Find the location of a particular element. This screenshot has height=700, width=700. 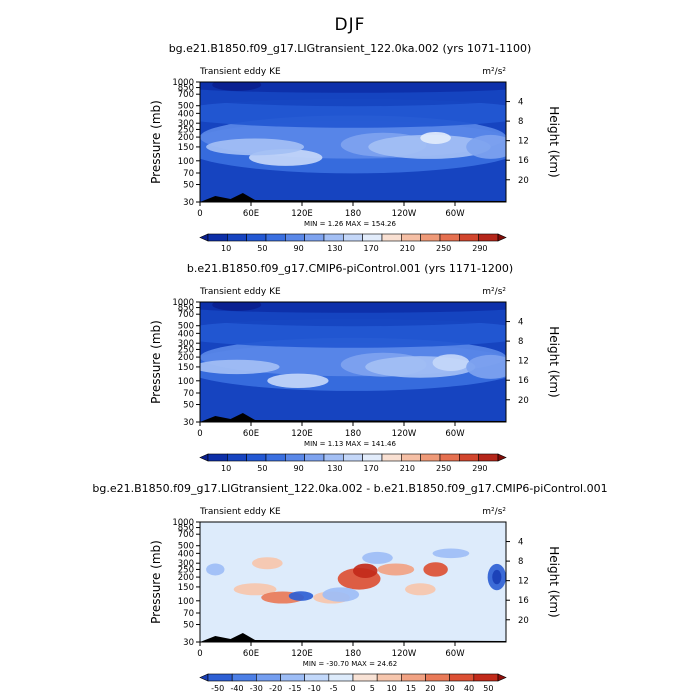

colorbar-label: 40 is located at coordinates (469, 688).